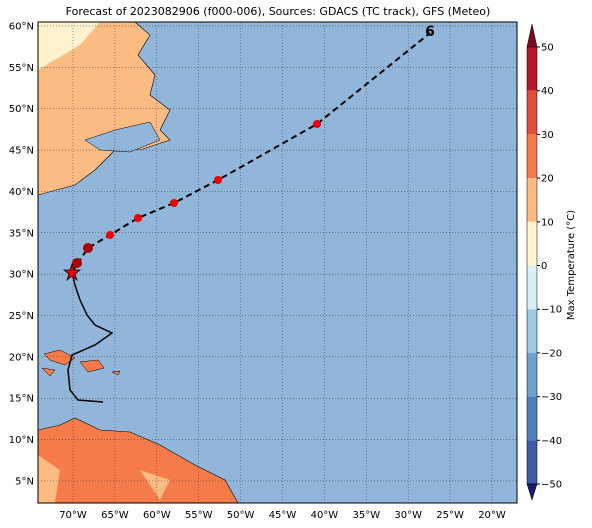 This screenshot has width=592, height=528. Describe the element at coordinates (21, 68) in the screenshot. I see `lat-label: 55°N` at that location.